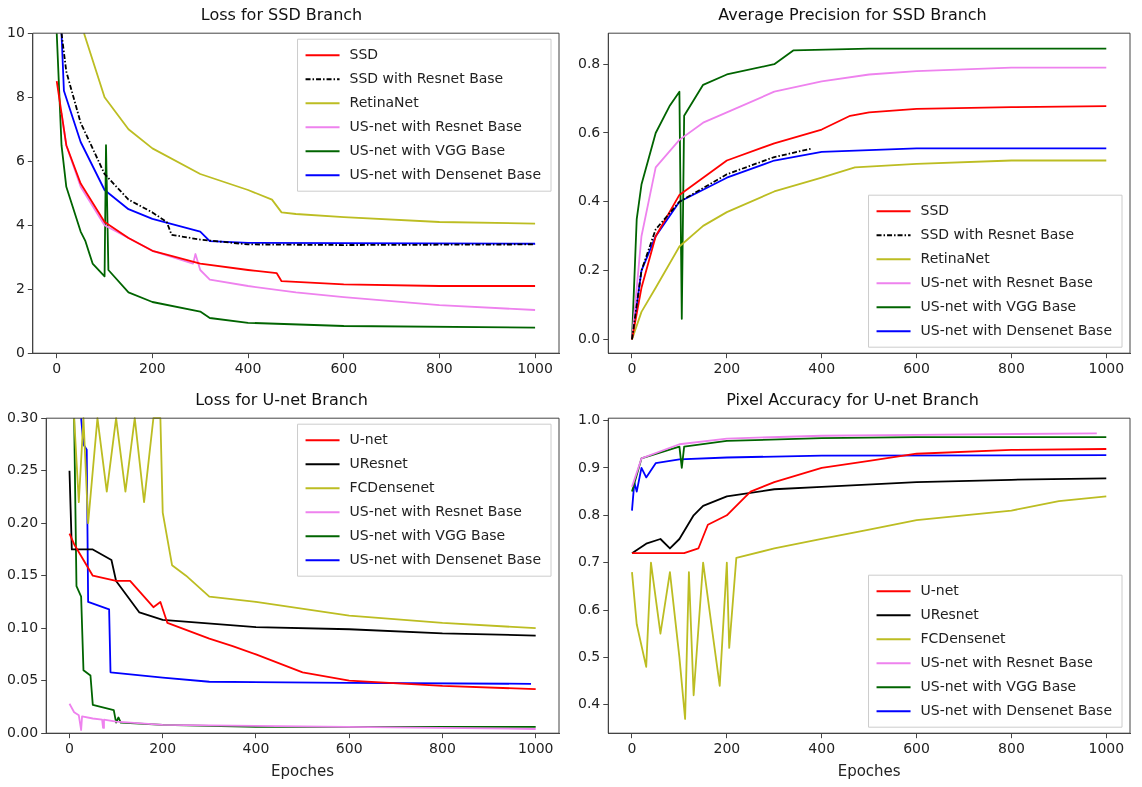 Image resolution: width=1142 pixels, height=787 pixels. I want to click on y-tick-label: 0.10, so click(23, 626).